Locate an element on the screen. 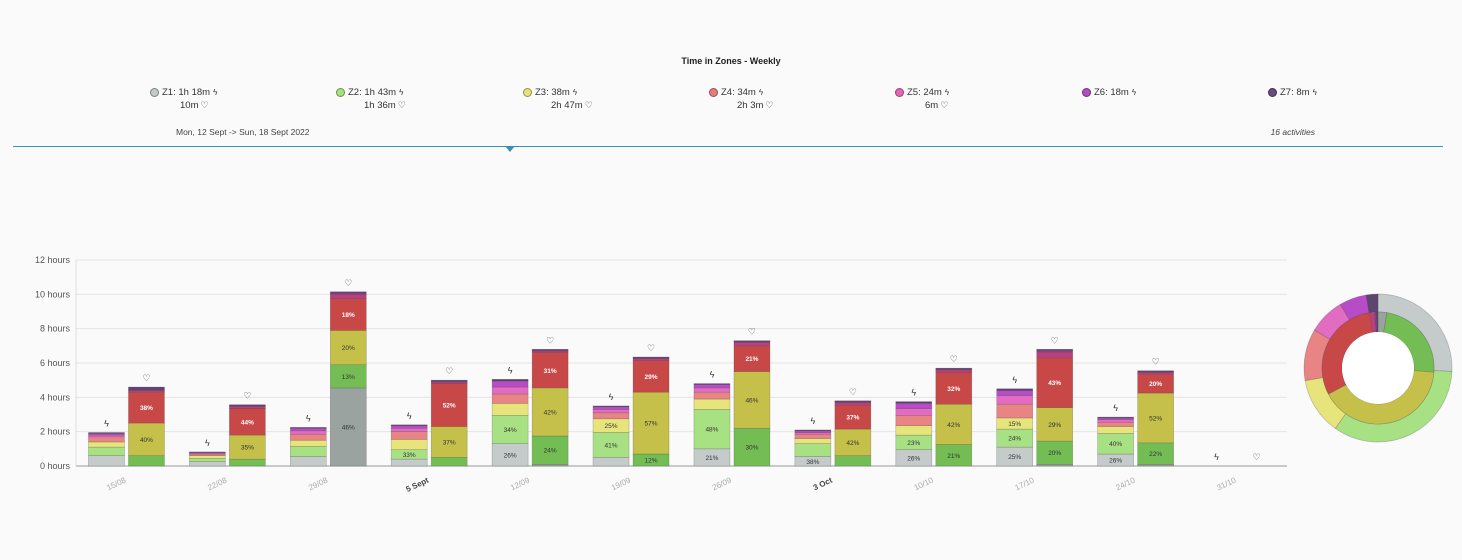  bar-percent-label: 43% is located at coordinates (1054, 383).